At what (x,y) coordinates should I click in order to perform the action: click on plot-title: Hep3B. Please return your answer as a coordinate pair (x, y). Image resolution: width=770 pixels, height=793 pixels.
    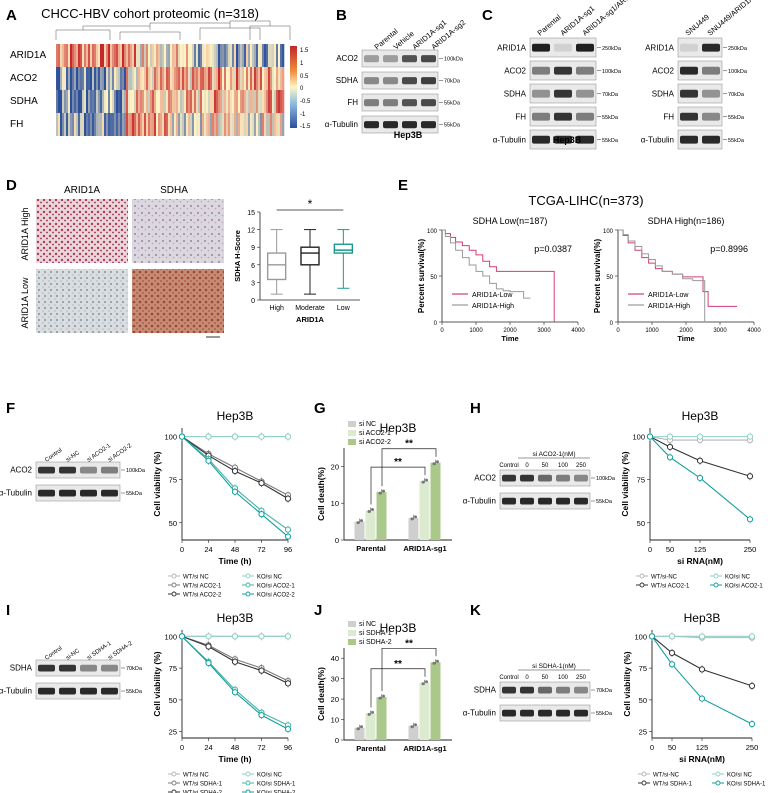
    Looking at the image, I should click on (235, 416).